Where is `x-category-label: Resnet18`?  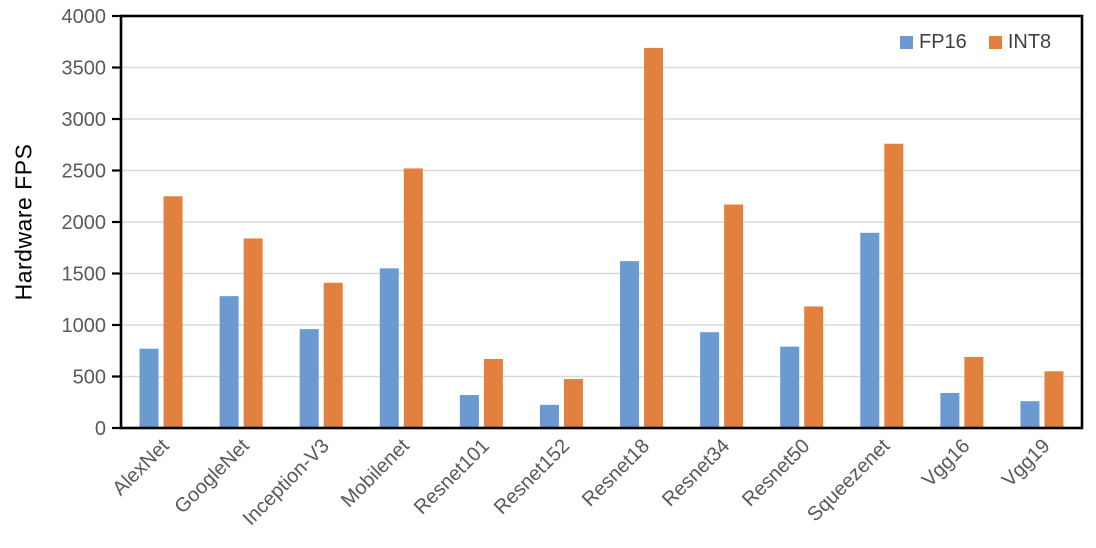
x-category-label: Resnet18 is located at coordinates (616, 473).